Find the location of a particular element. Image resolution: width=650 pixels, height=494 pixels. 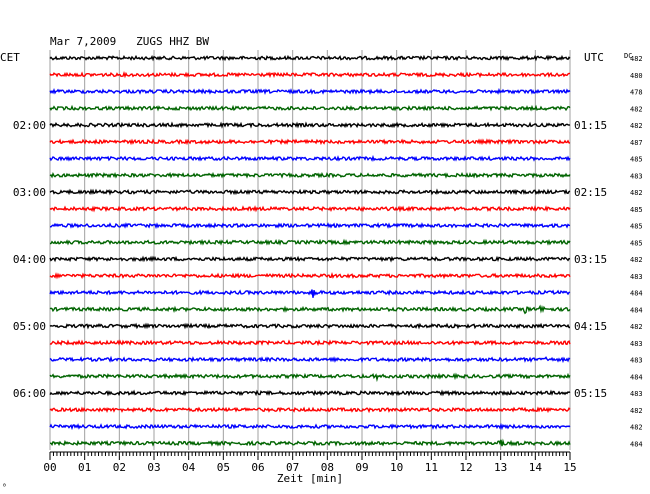

x-tick-label: 10 is located at coordinates (396, 467).